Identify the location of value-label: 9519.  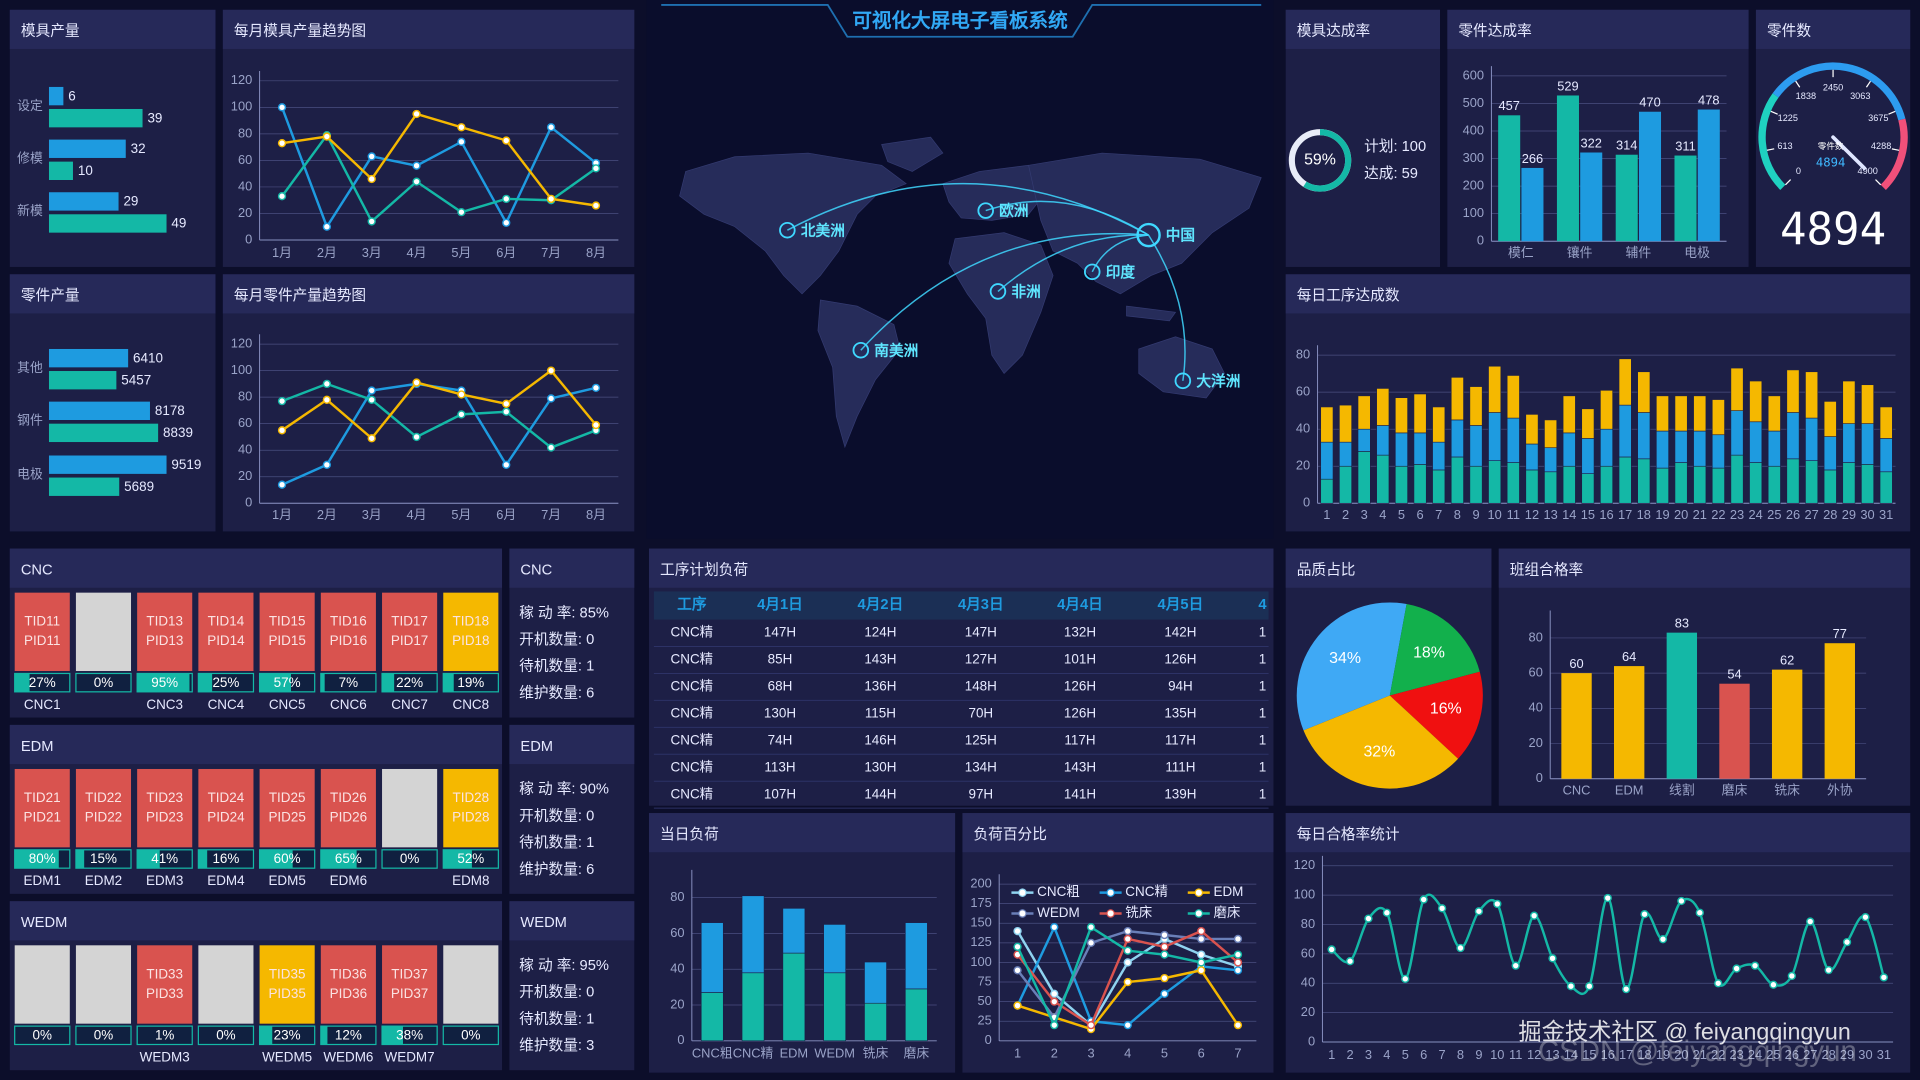
(186, 464).